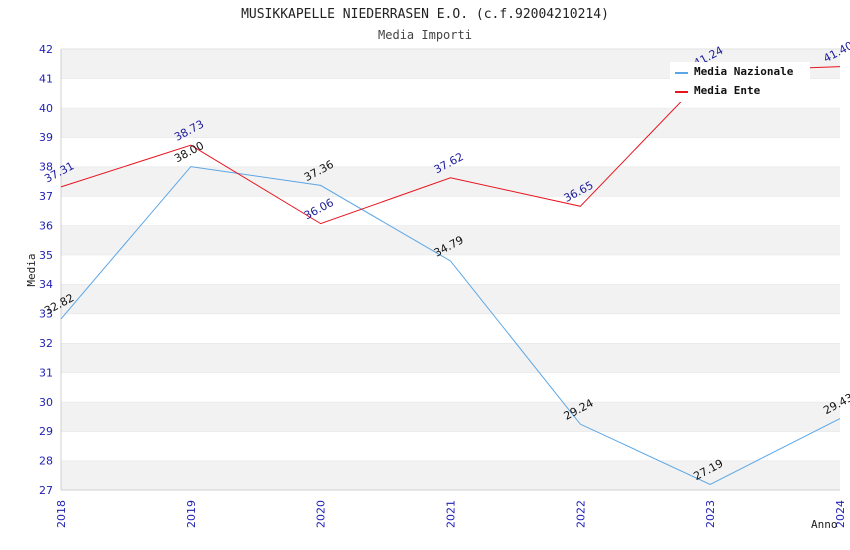 Image resolution: width=850 pixels, height=550 pixels. What do you see at coordinates (46, 270) in the screenshot?
I see `y-tick-labels: 27 28 29 30 31 32 33 34 35 36 37 38 39 40 41 42` at bounding box center [46, 270].